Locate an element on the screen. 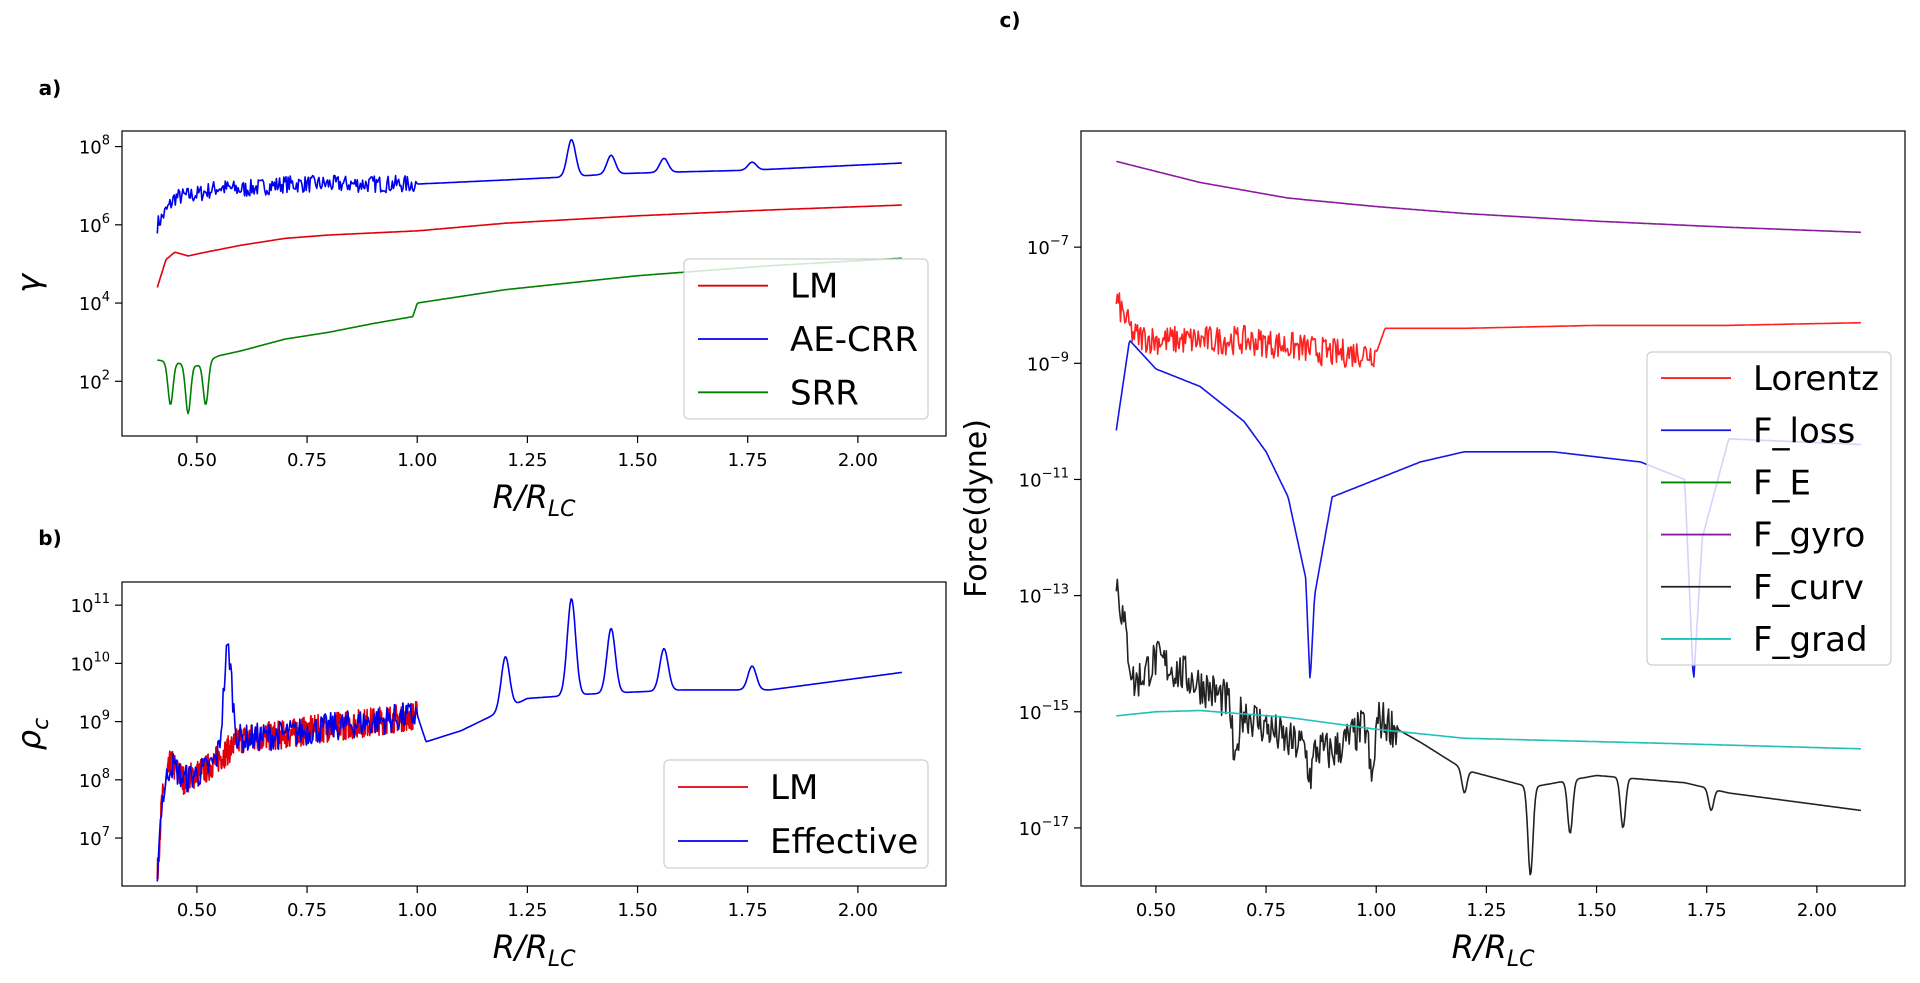  y-tick-label: 10⁻¹¹ is located at coordinates (1044, 478).